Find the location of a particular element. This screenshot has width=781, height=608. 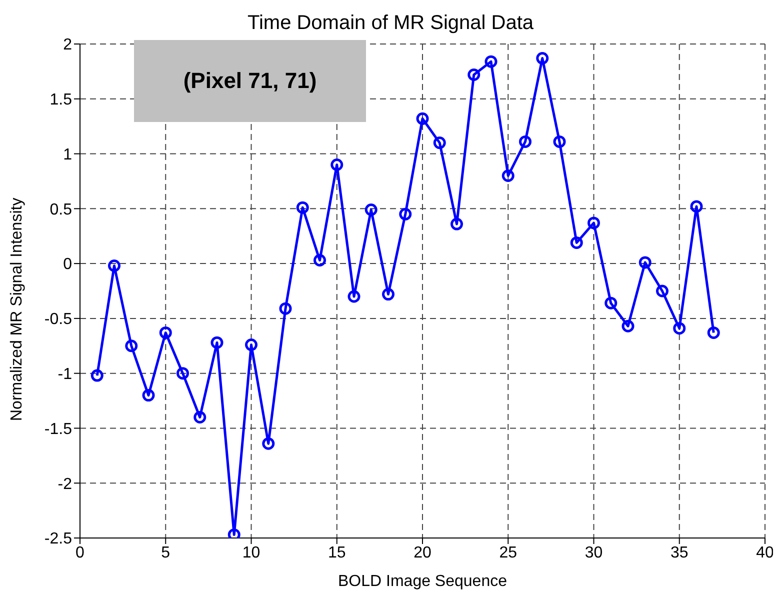

x-tick-label: 35 is located at coordinates (679, 553).